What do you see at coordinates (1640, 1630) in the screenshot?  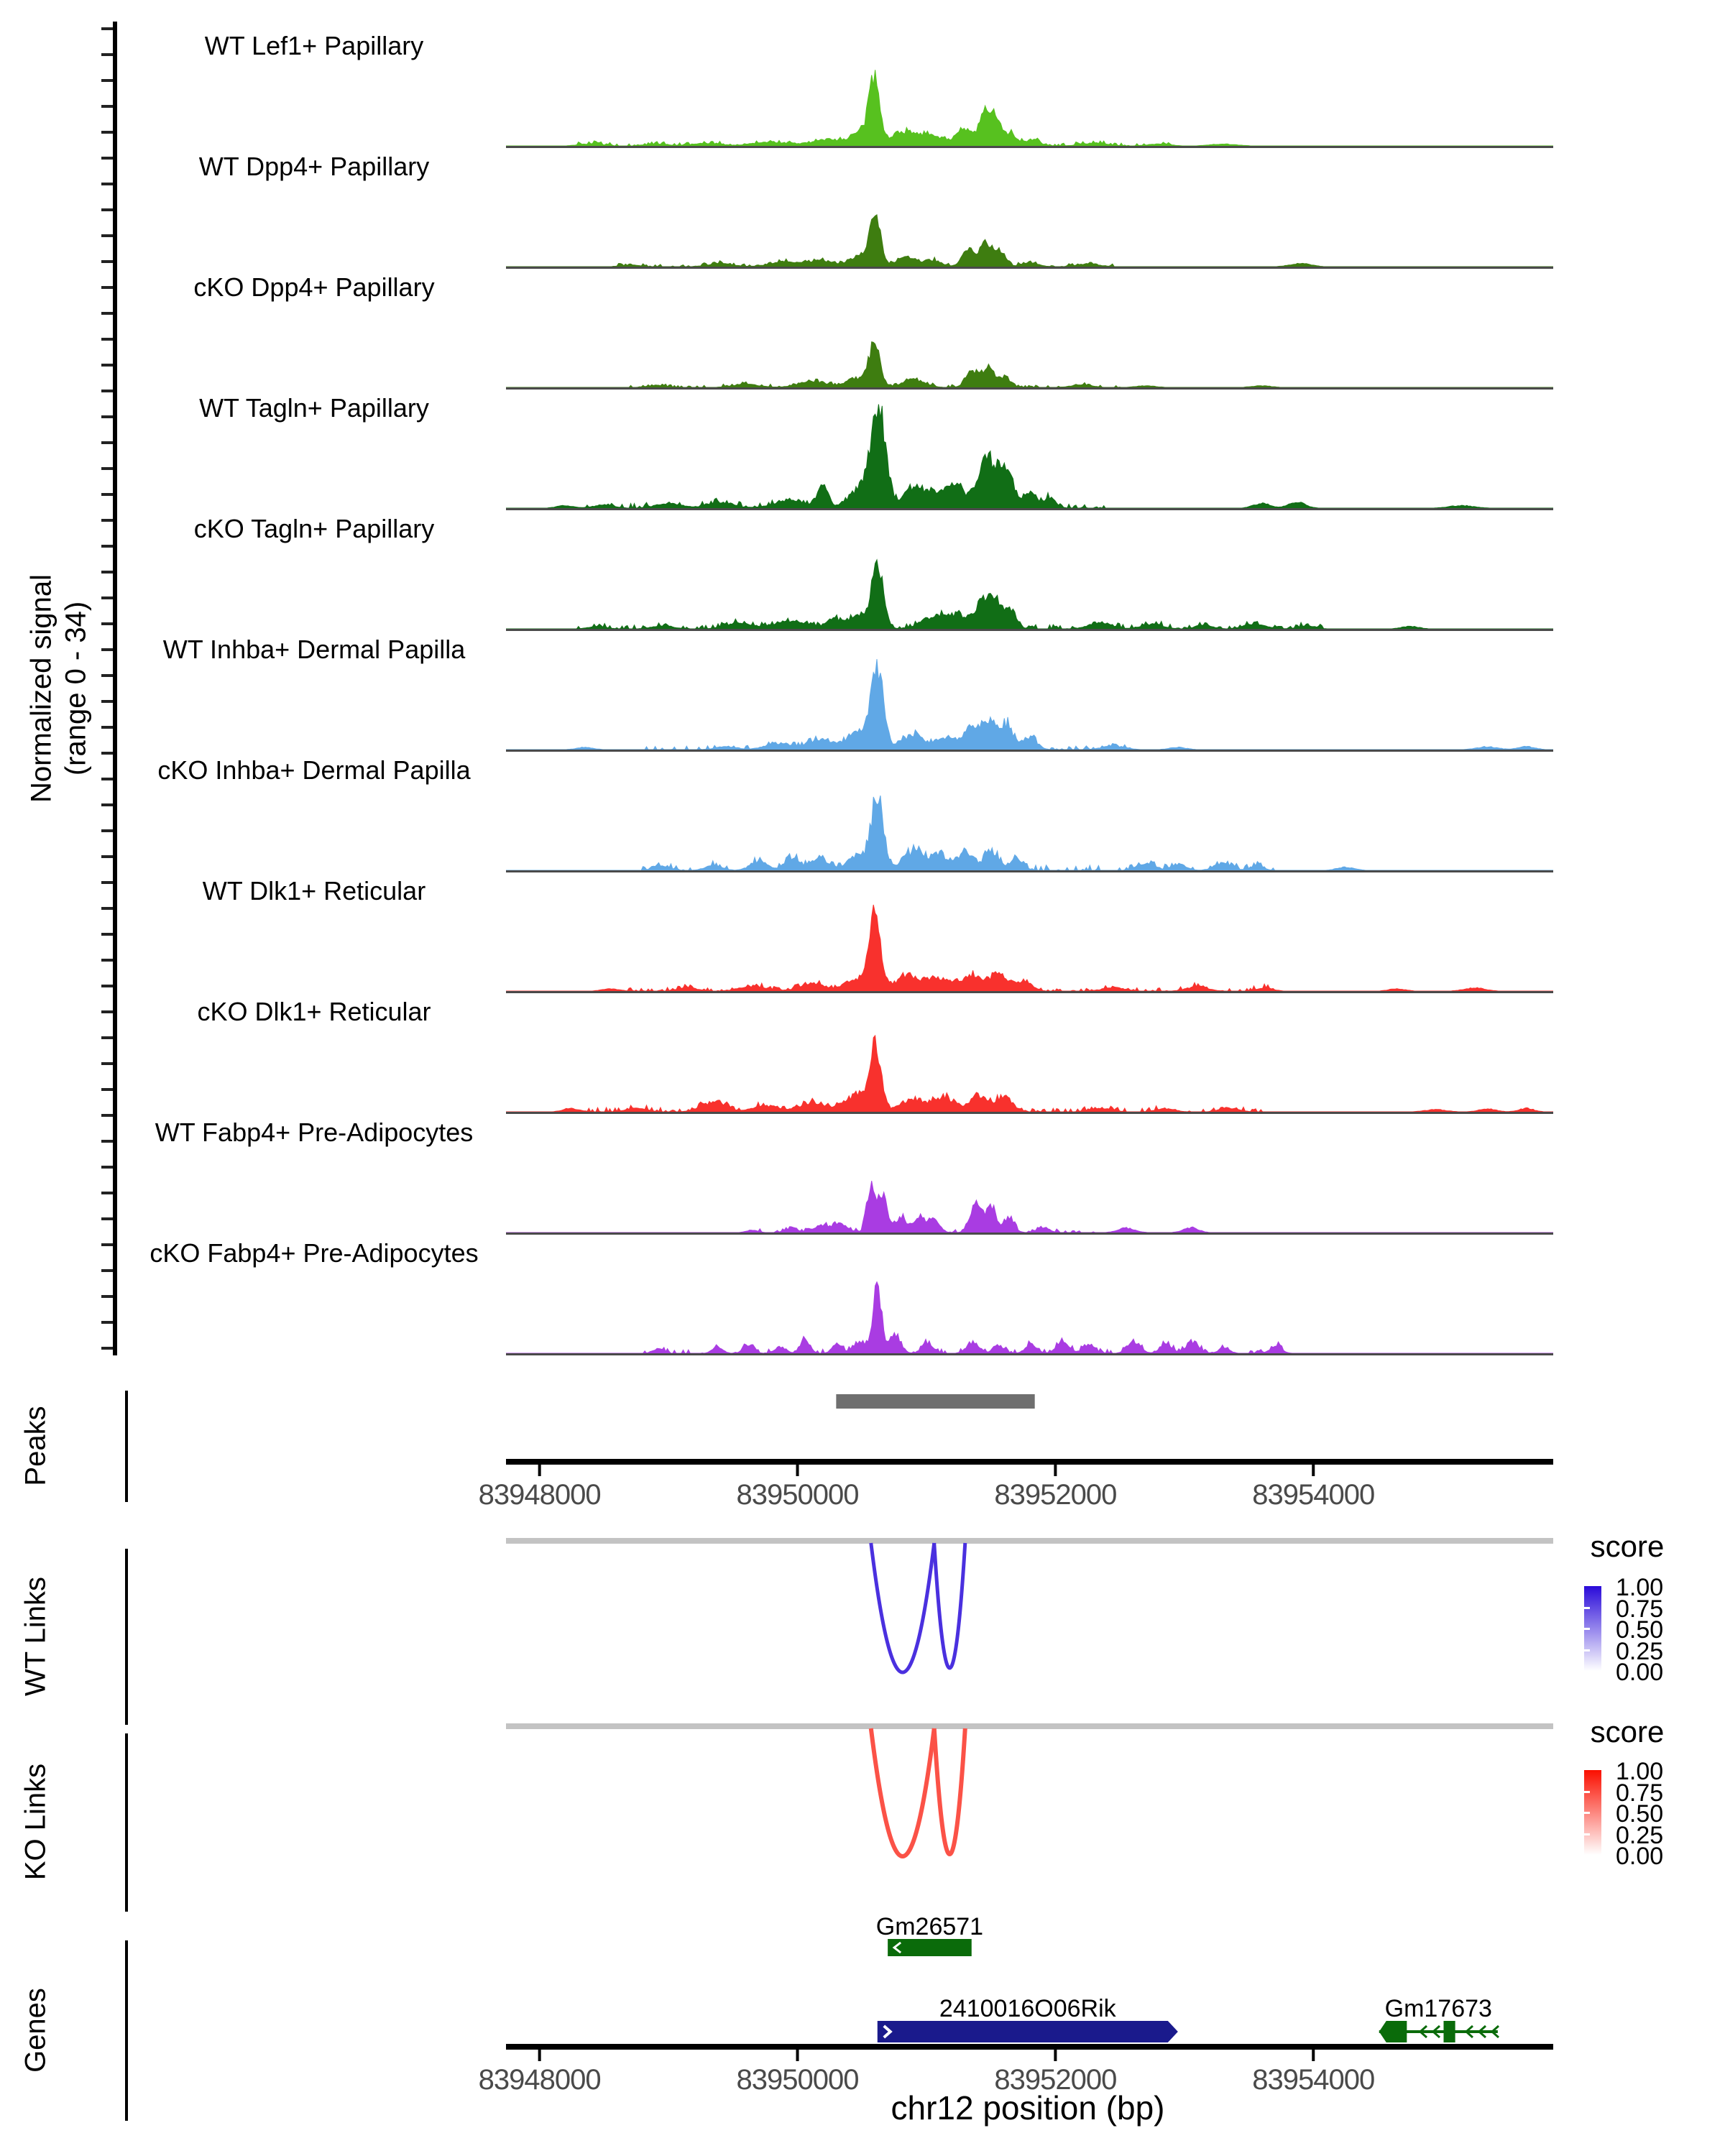 I see `wt-legend-value-2: 0.50` at bounding box center [1640, 1630].